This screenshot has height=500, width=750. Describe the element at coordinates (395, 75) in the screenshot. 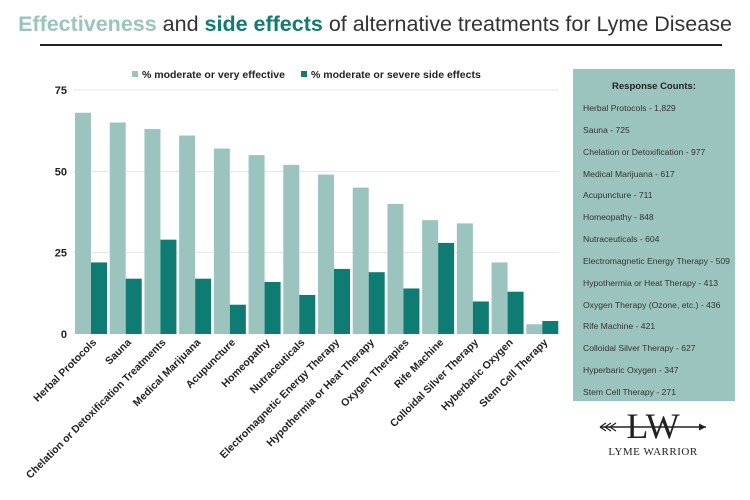

I see `legend-label-side-effects: % moderate or severe side effects` at that location.